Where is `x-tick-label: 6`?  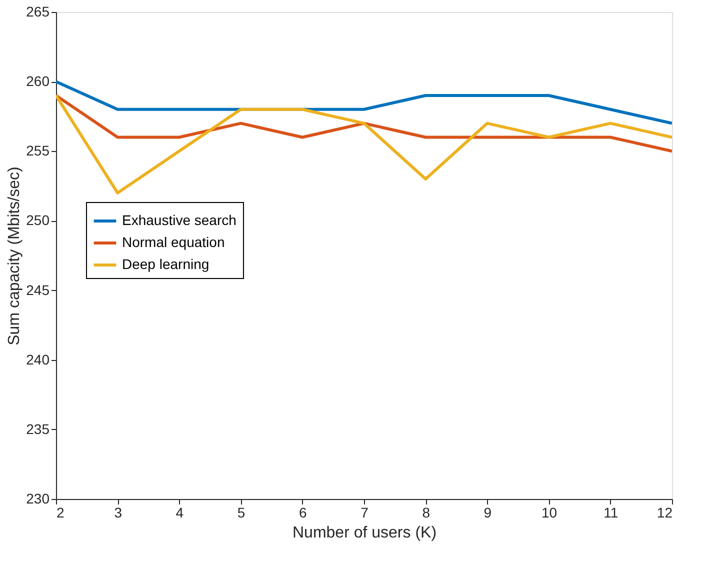
x-tick-label: 6 is located at coordinates (303, 512).